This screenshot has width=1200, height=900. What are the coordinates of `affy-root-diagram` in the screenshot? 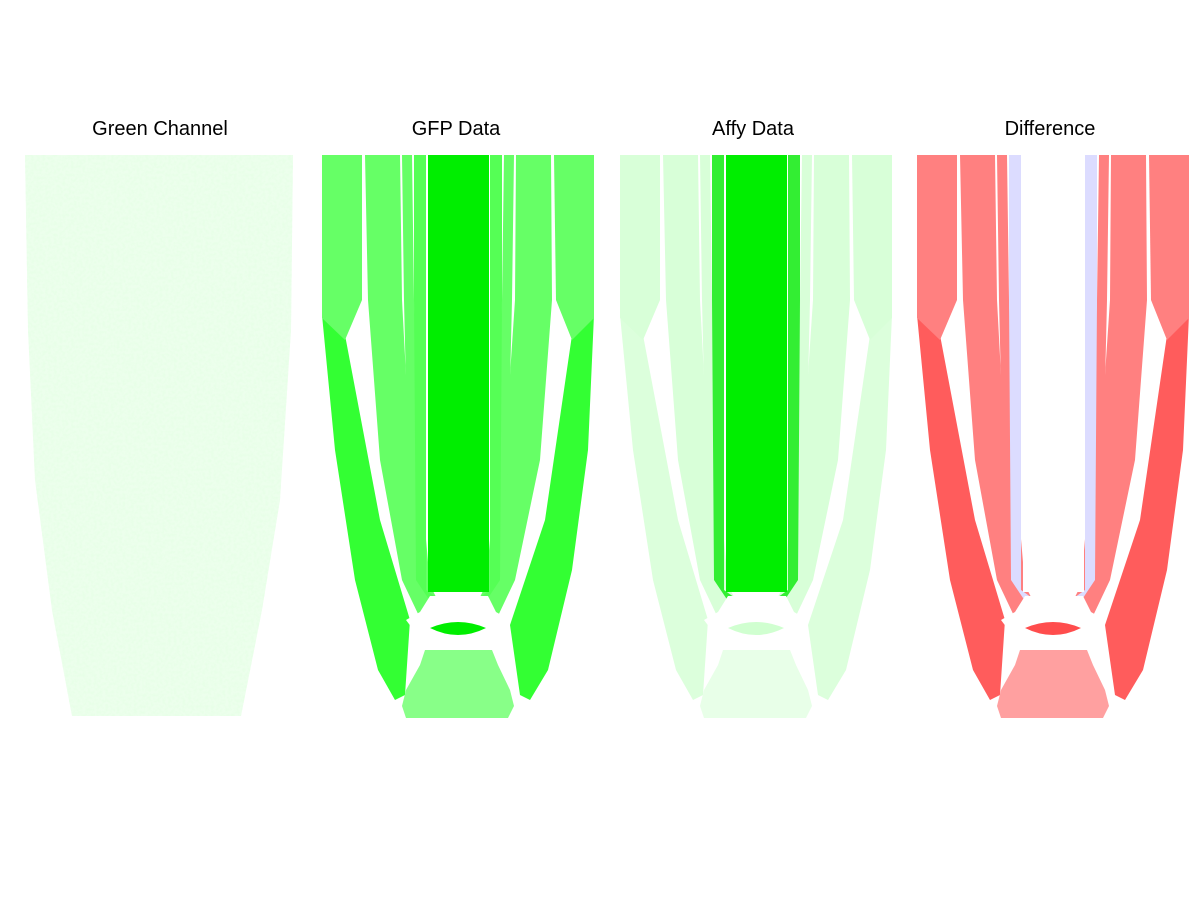 It's located at (756, 436).